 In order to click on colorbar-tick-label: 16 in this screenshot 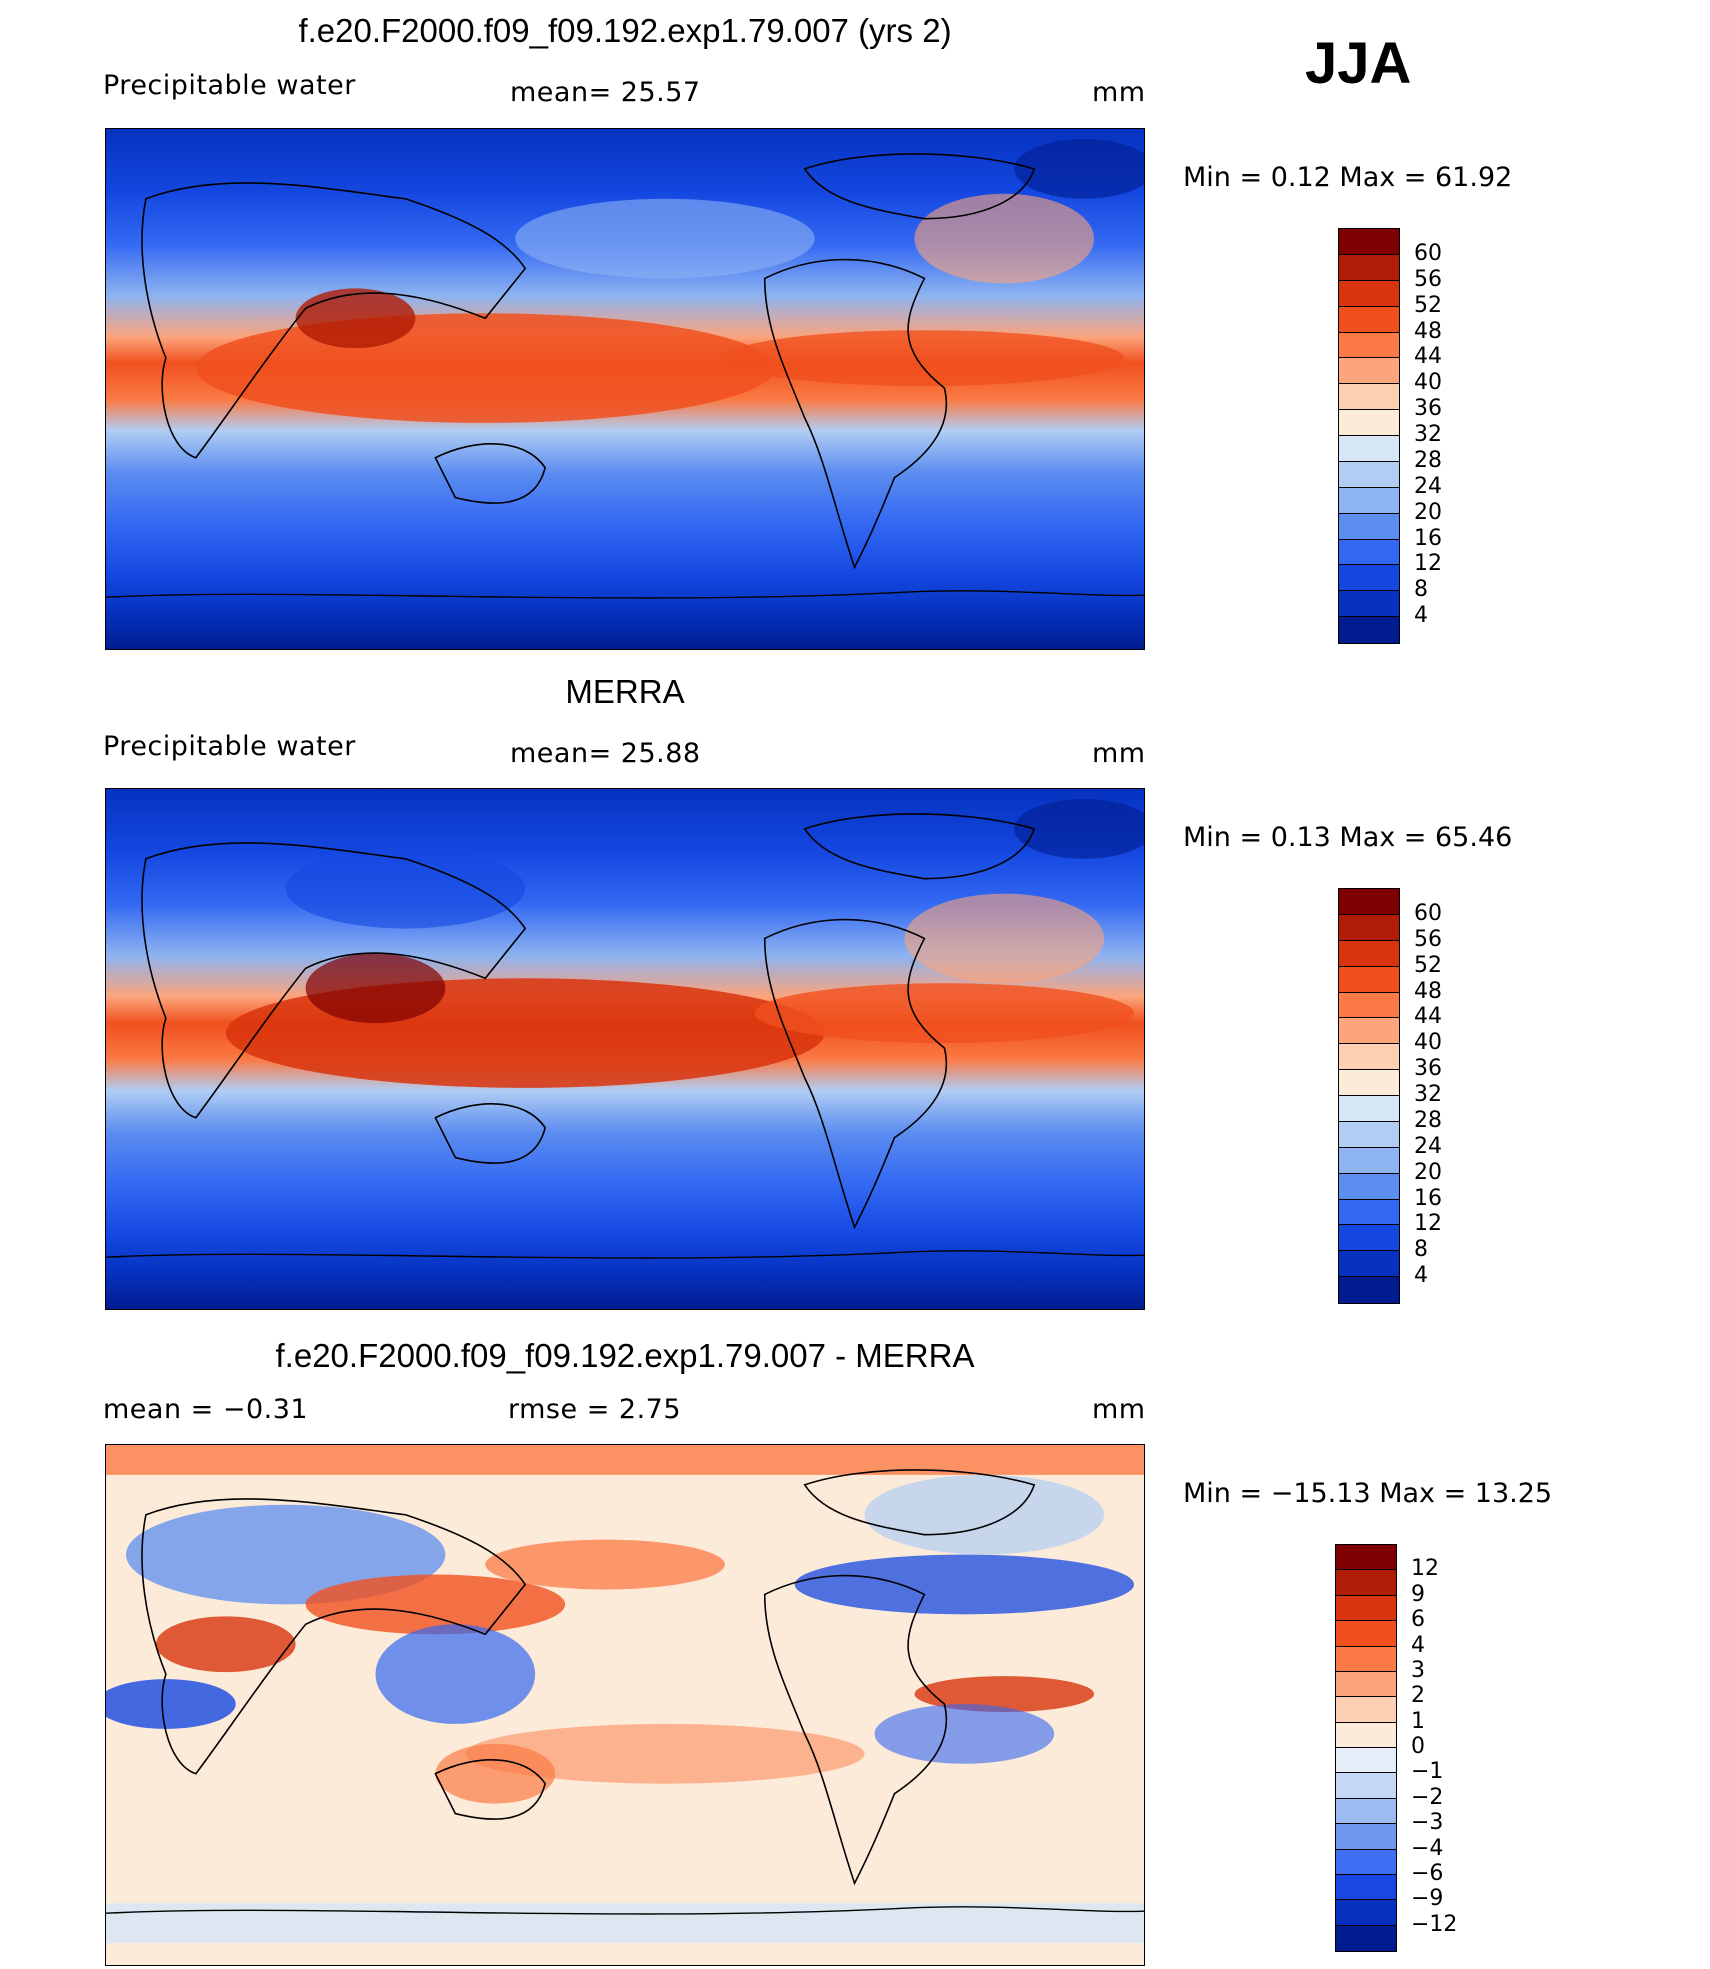, I will do `click(1428, 538)`.